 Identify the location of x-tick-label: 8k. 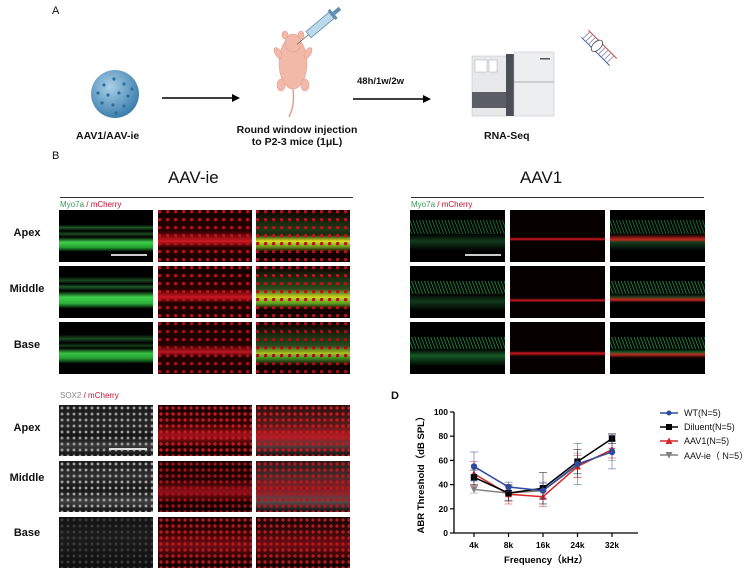
(509, 545).